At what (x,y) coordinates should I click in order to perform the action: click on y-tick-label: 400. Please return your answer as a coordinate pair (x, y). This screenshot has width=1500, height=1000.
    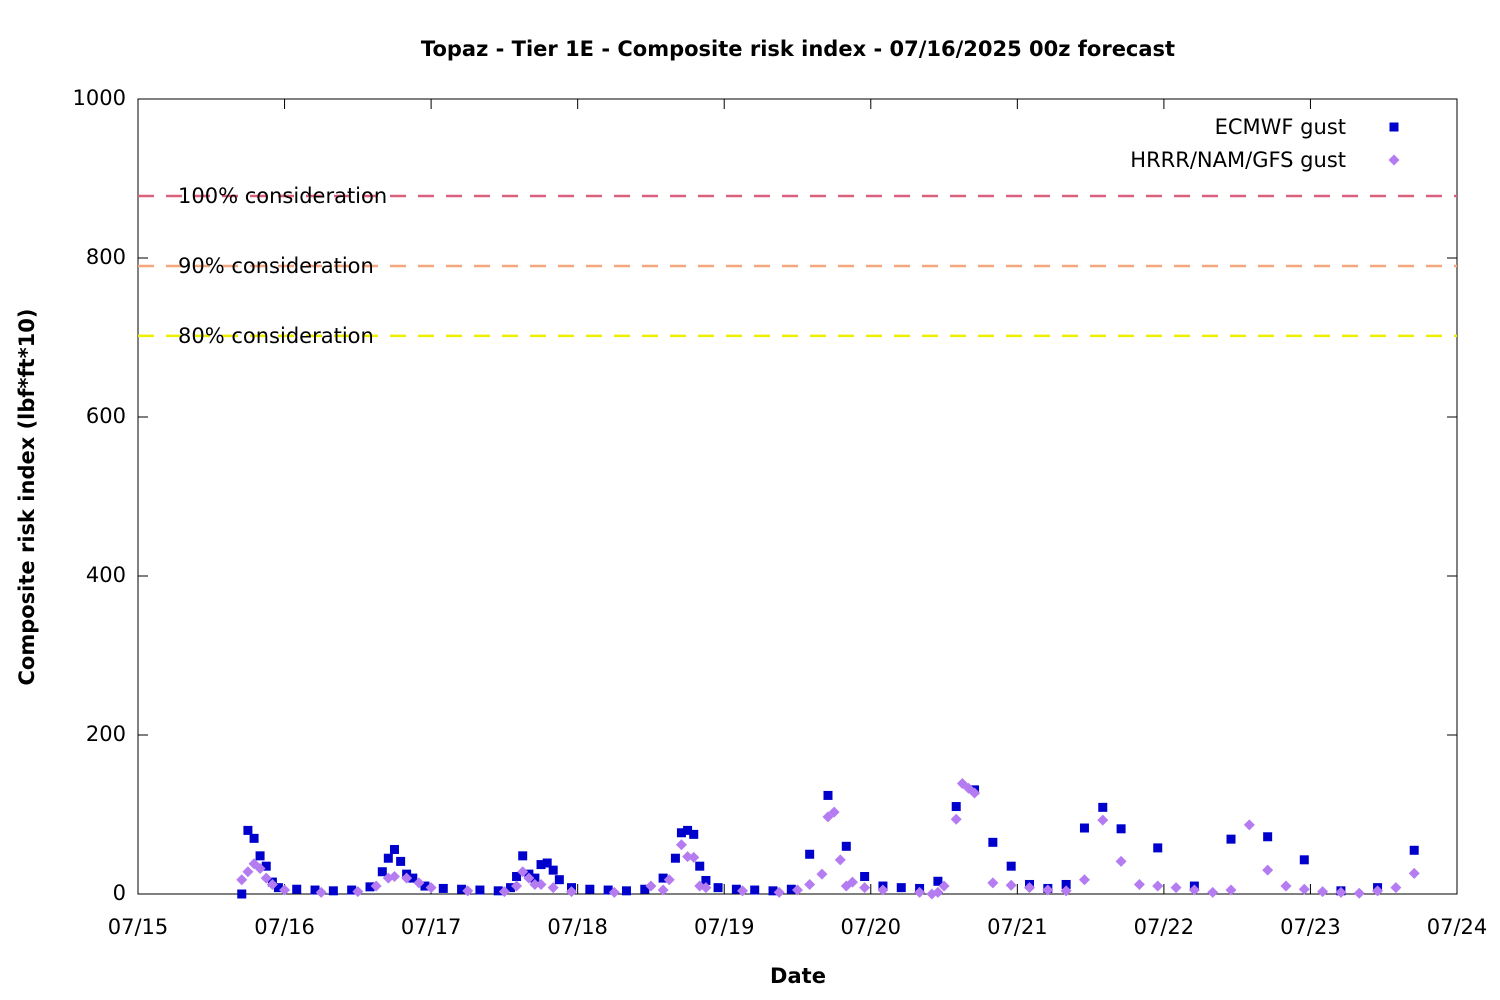
    Looking at the image, I should click on (106, 575).